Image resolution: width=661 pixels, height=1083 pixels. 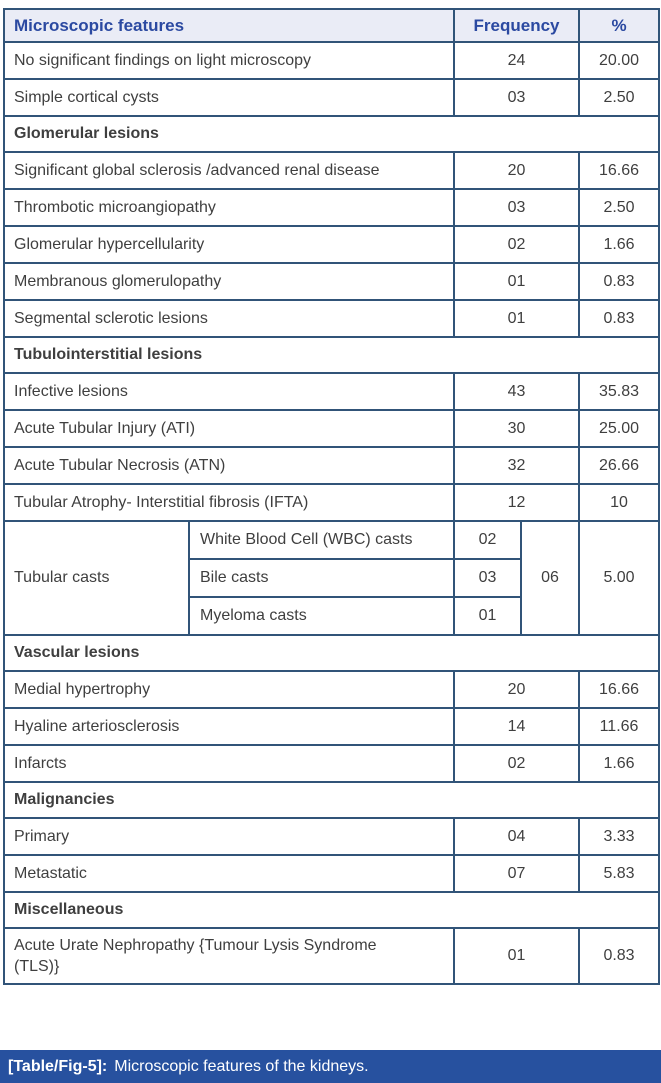 I want to click on feature-text: Infective lesions, so click(x=71, y=391).